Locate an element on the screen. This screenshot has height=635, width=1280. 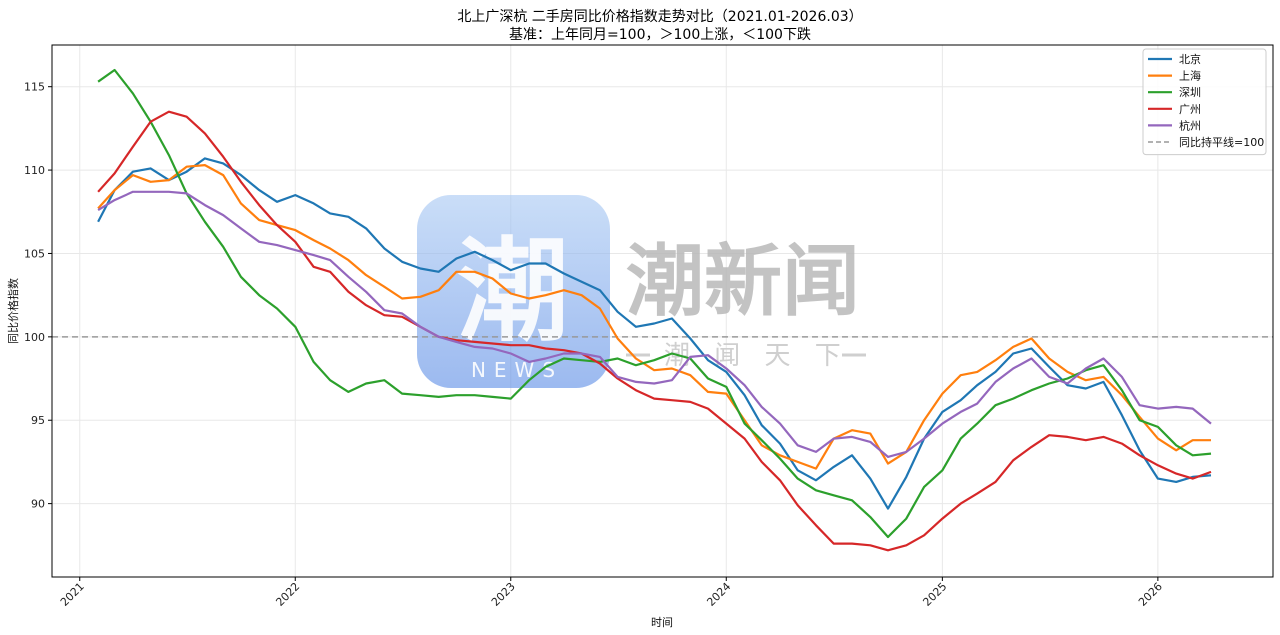
y-axis-label: 同比价格指数 is located at coordinates (13, 311).